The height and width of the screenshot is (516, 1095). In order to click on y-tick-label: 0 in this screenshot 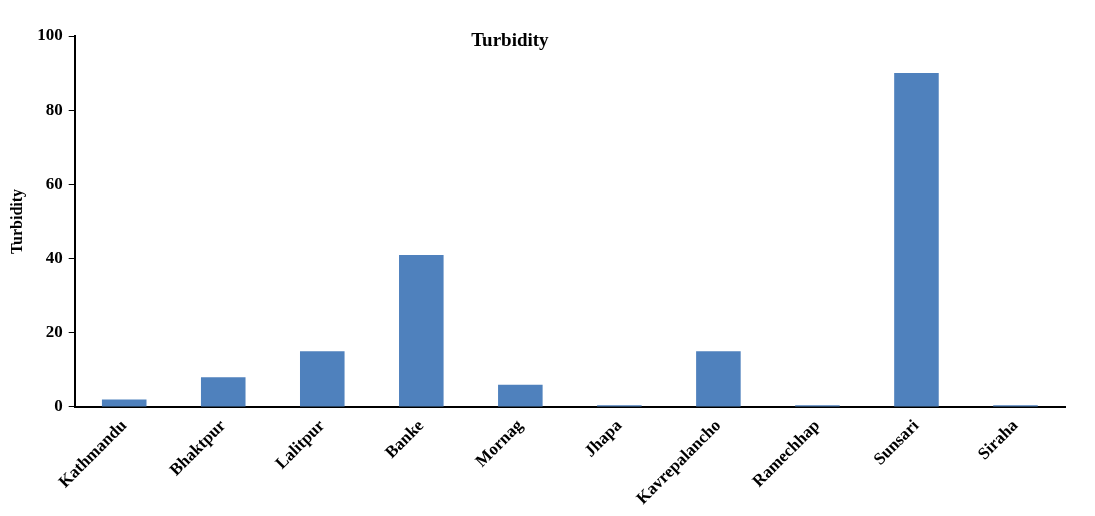, I will do `click(58, 406)`.